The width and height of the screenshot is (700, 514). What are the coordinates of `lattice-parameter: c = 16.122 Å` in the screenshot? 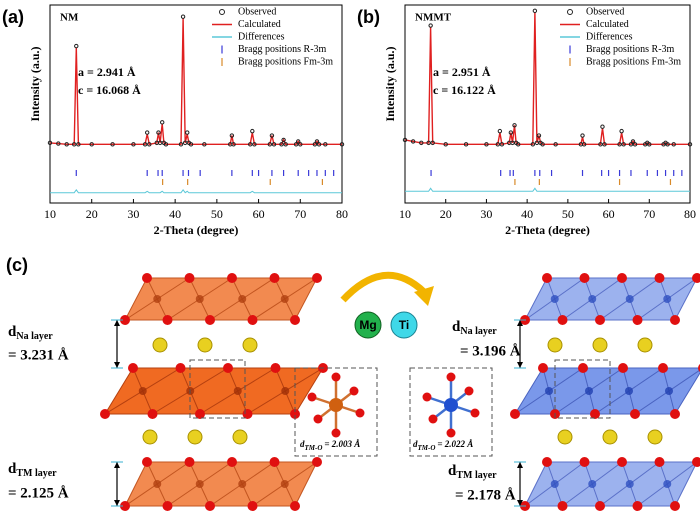 It's located at (464, 90).